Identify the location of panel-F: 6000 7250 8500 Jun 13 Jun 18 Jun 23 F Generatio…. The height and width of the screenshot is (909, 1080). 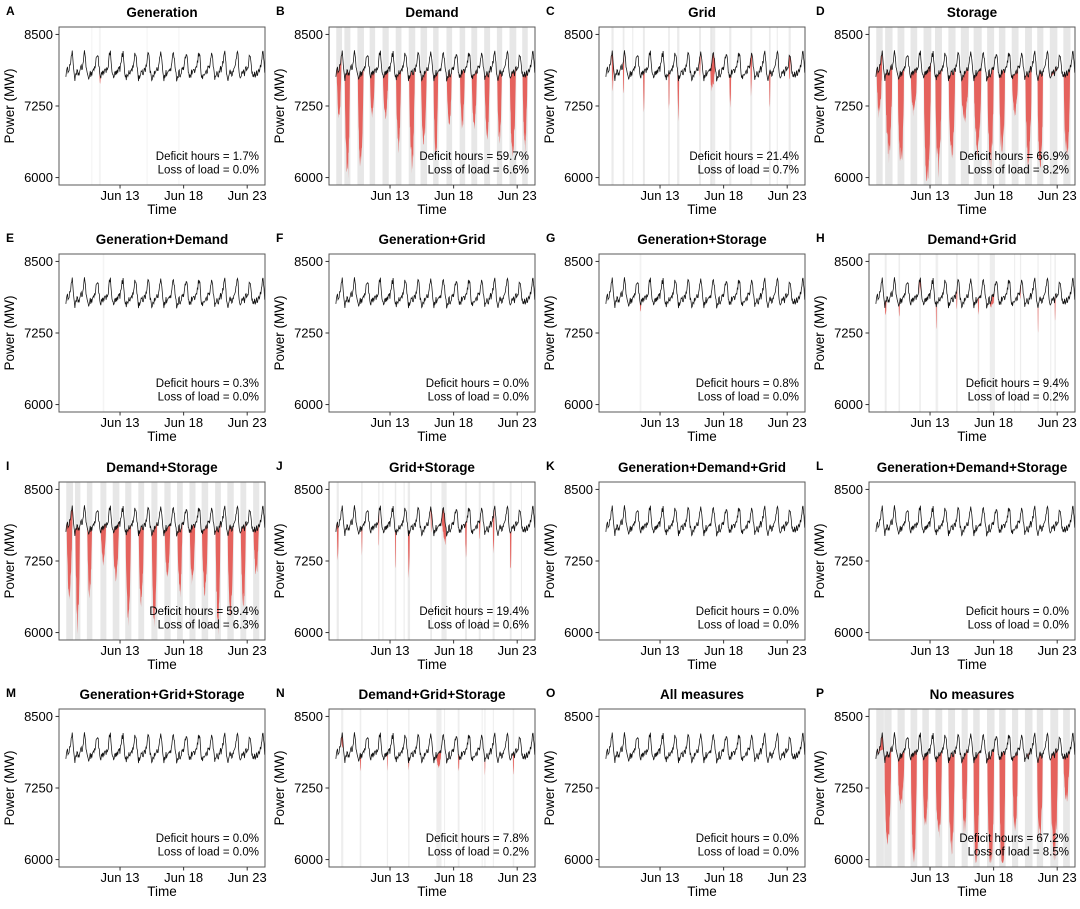
(405, 341).